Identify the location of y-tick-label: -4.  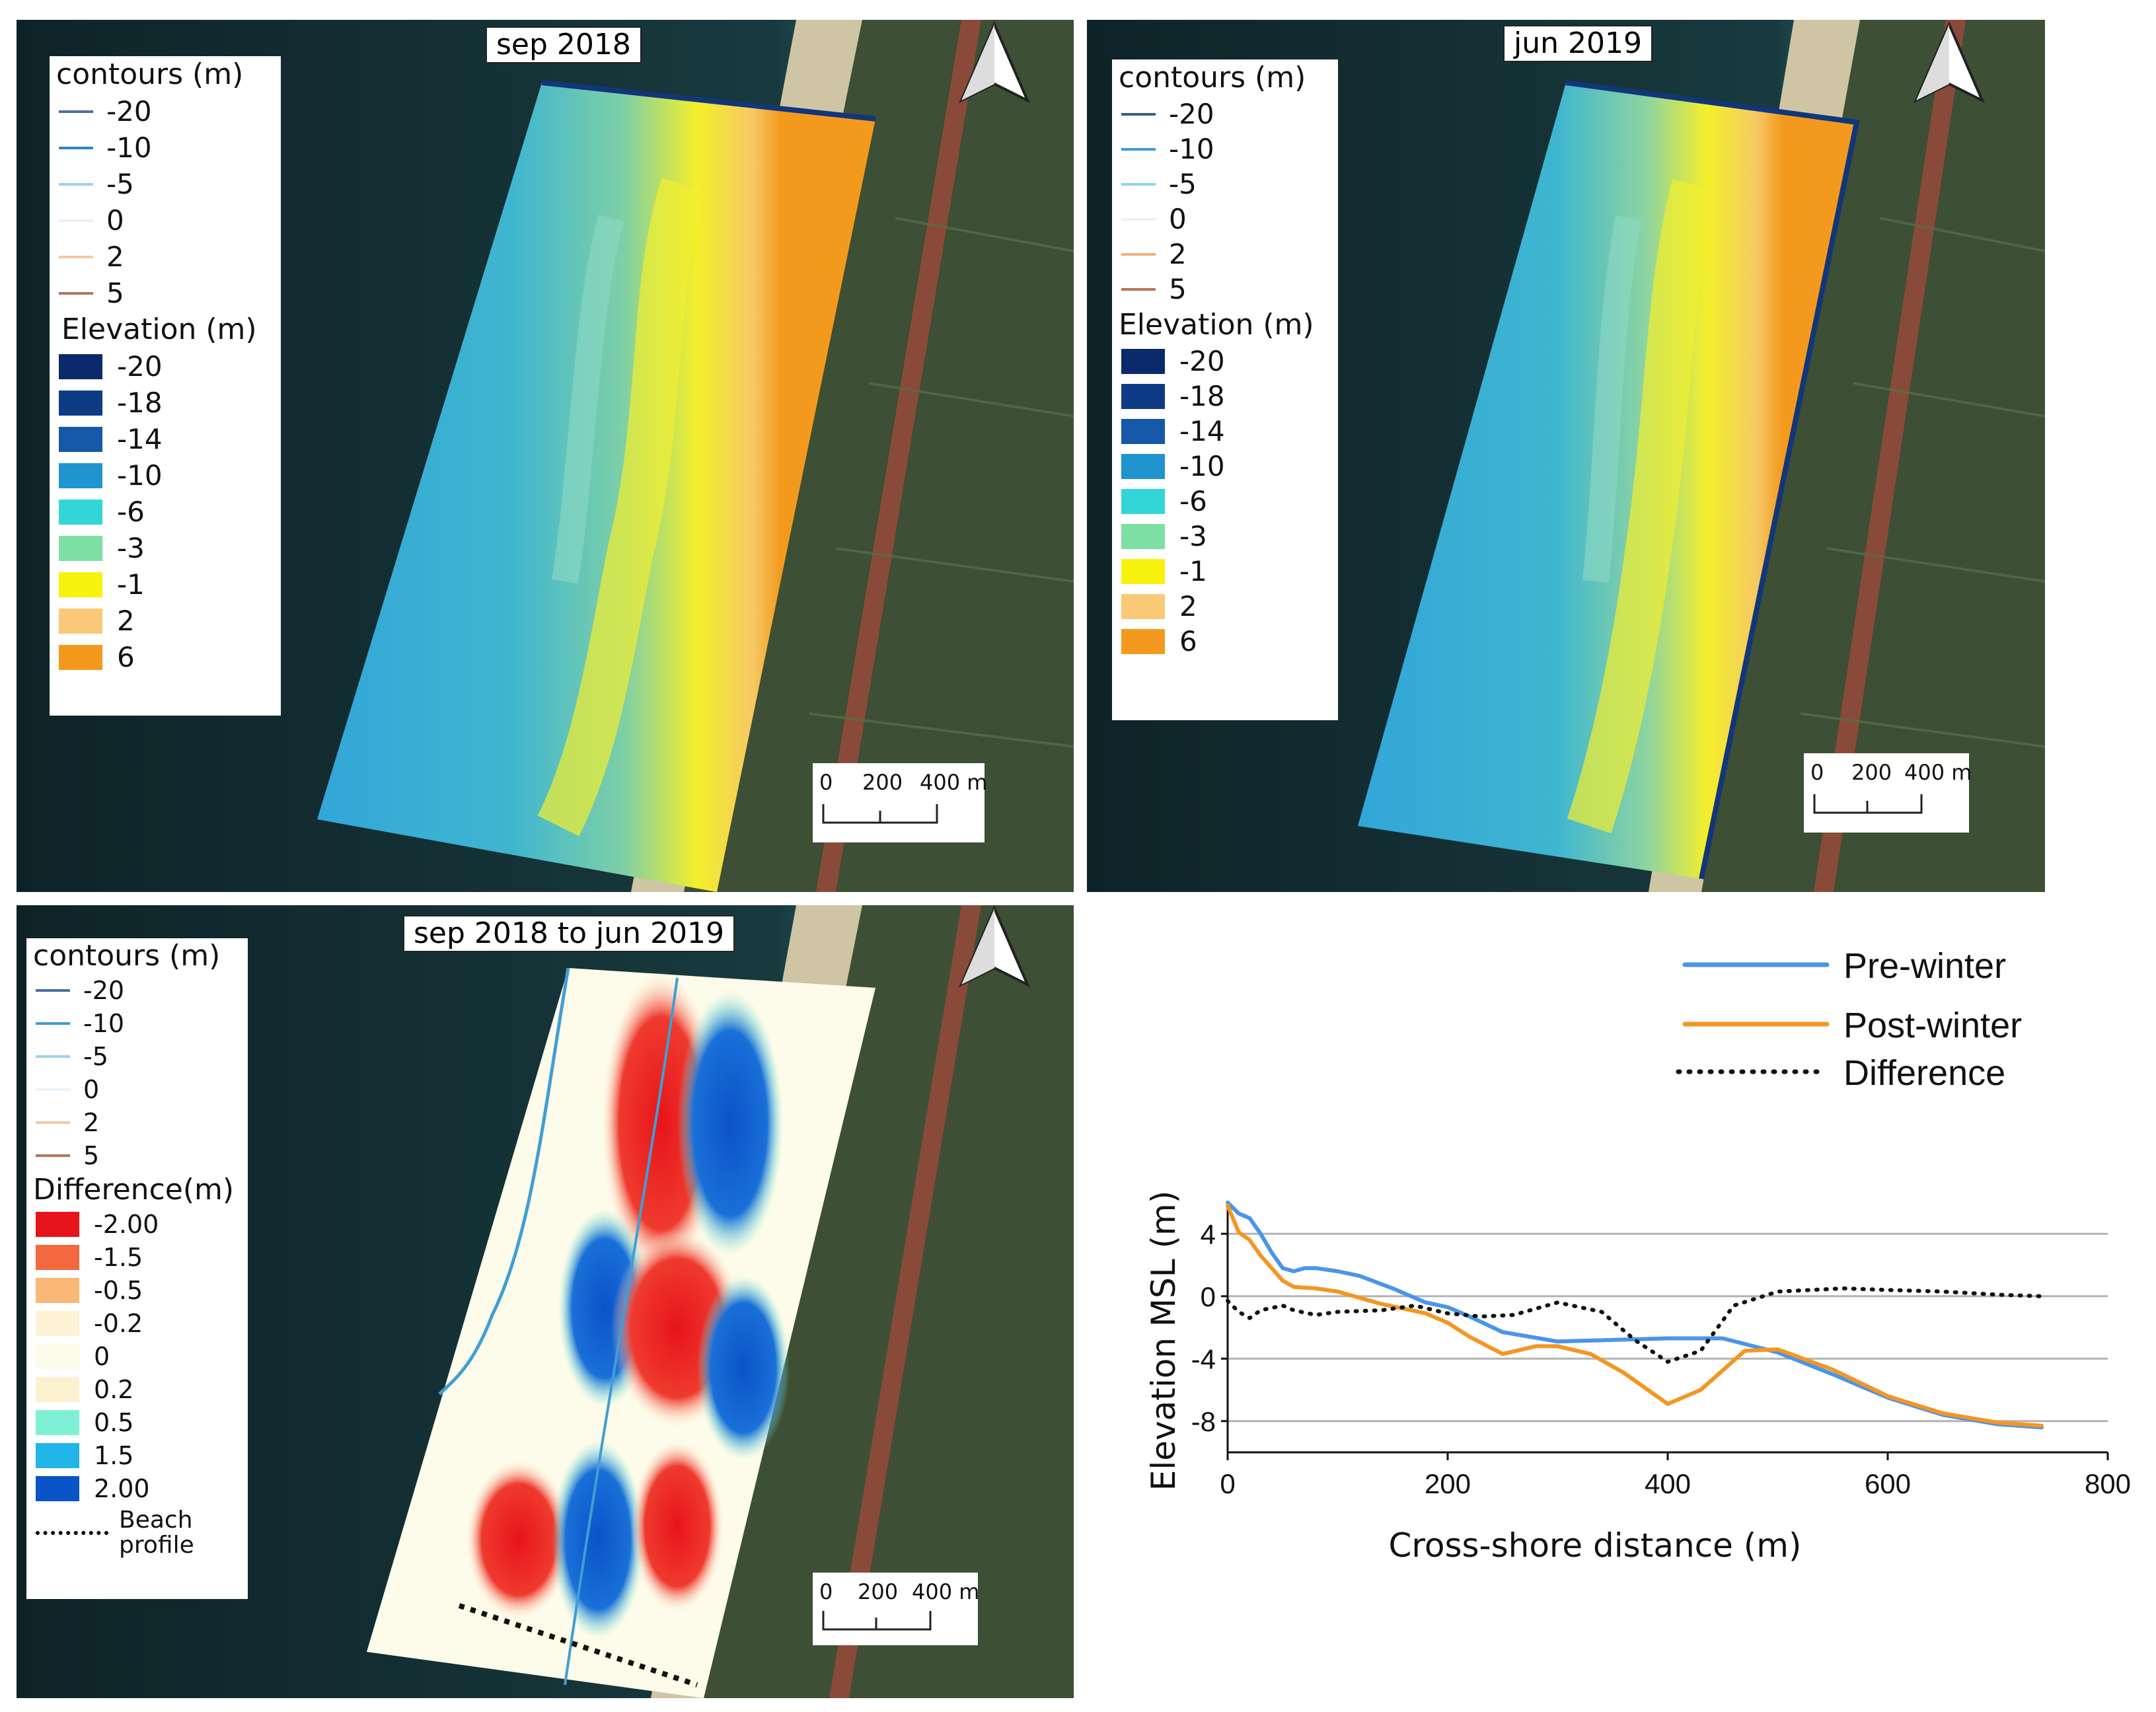
(1203, 1358).